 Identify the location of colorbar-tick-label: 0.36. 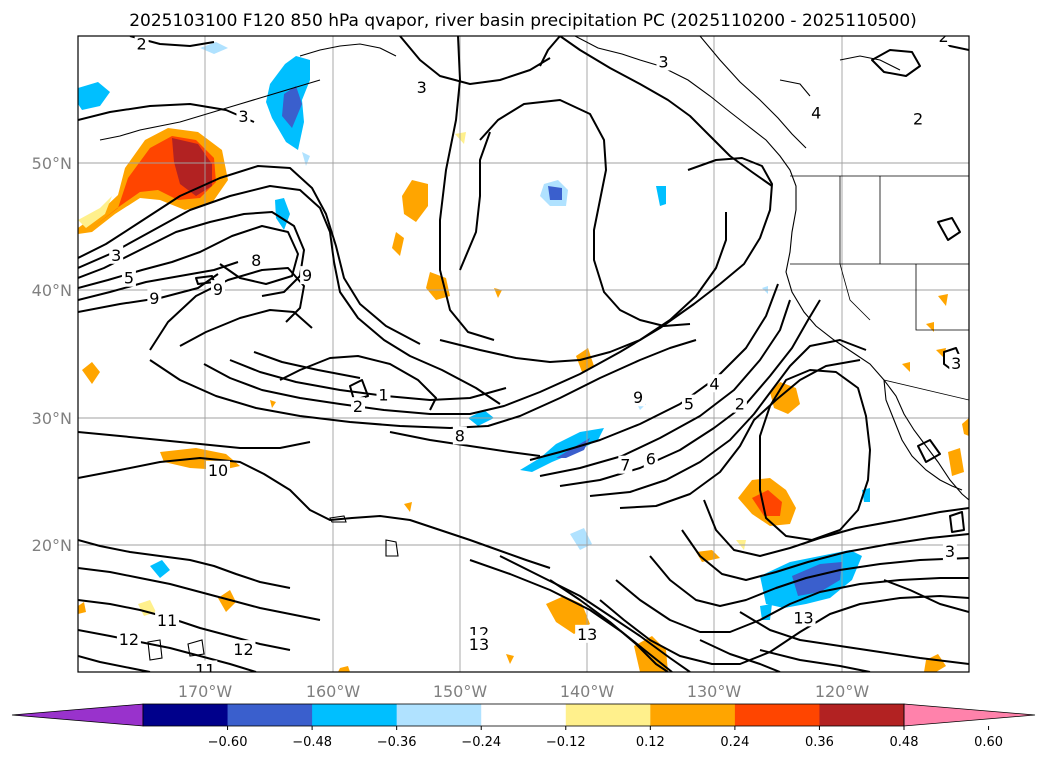
(819, 742).